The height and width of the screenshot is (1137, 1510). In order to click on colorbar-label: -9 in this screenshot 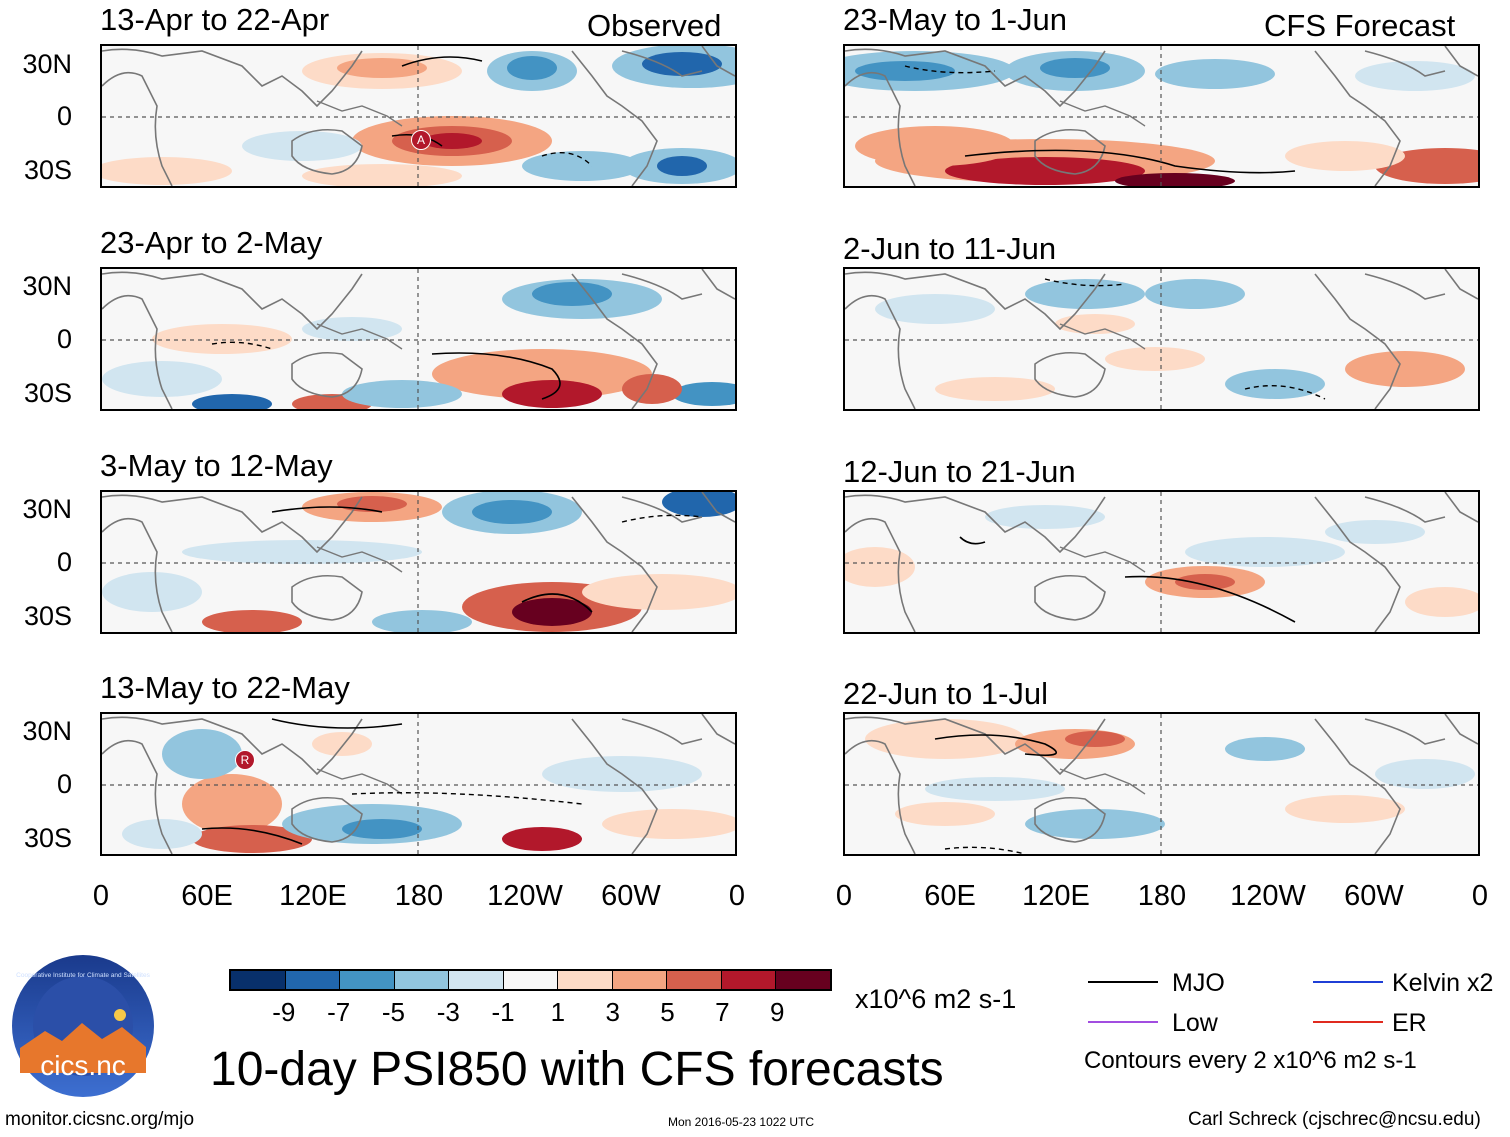, I will do `click(284, 1012)`.